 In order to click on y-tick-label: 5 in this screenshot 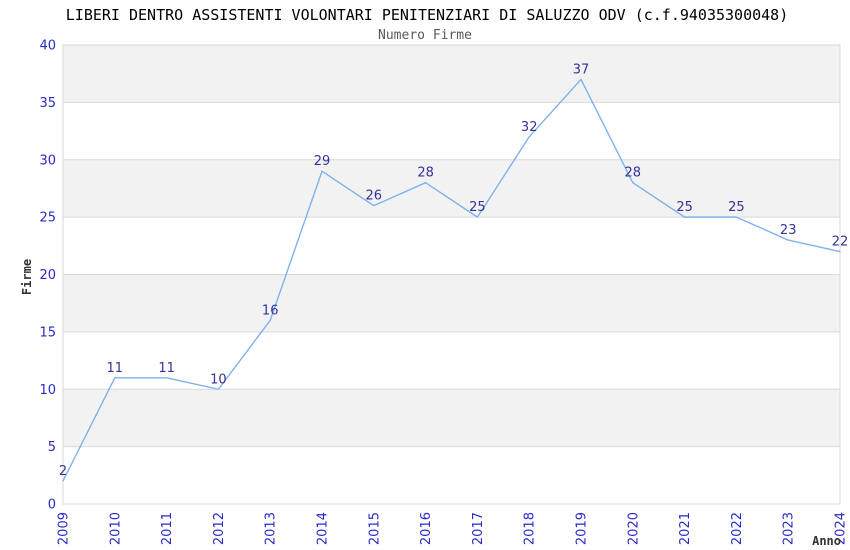, I will do `click(52, 447)`.